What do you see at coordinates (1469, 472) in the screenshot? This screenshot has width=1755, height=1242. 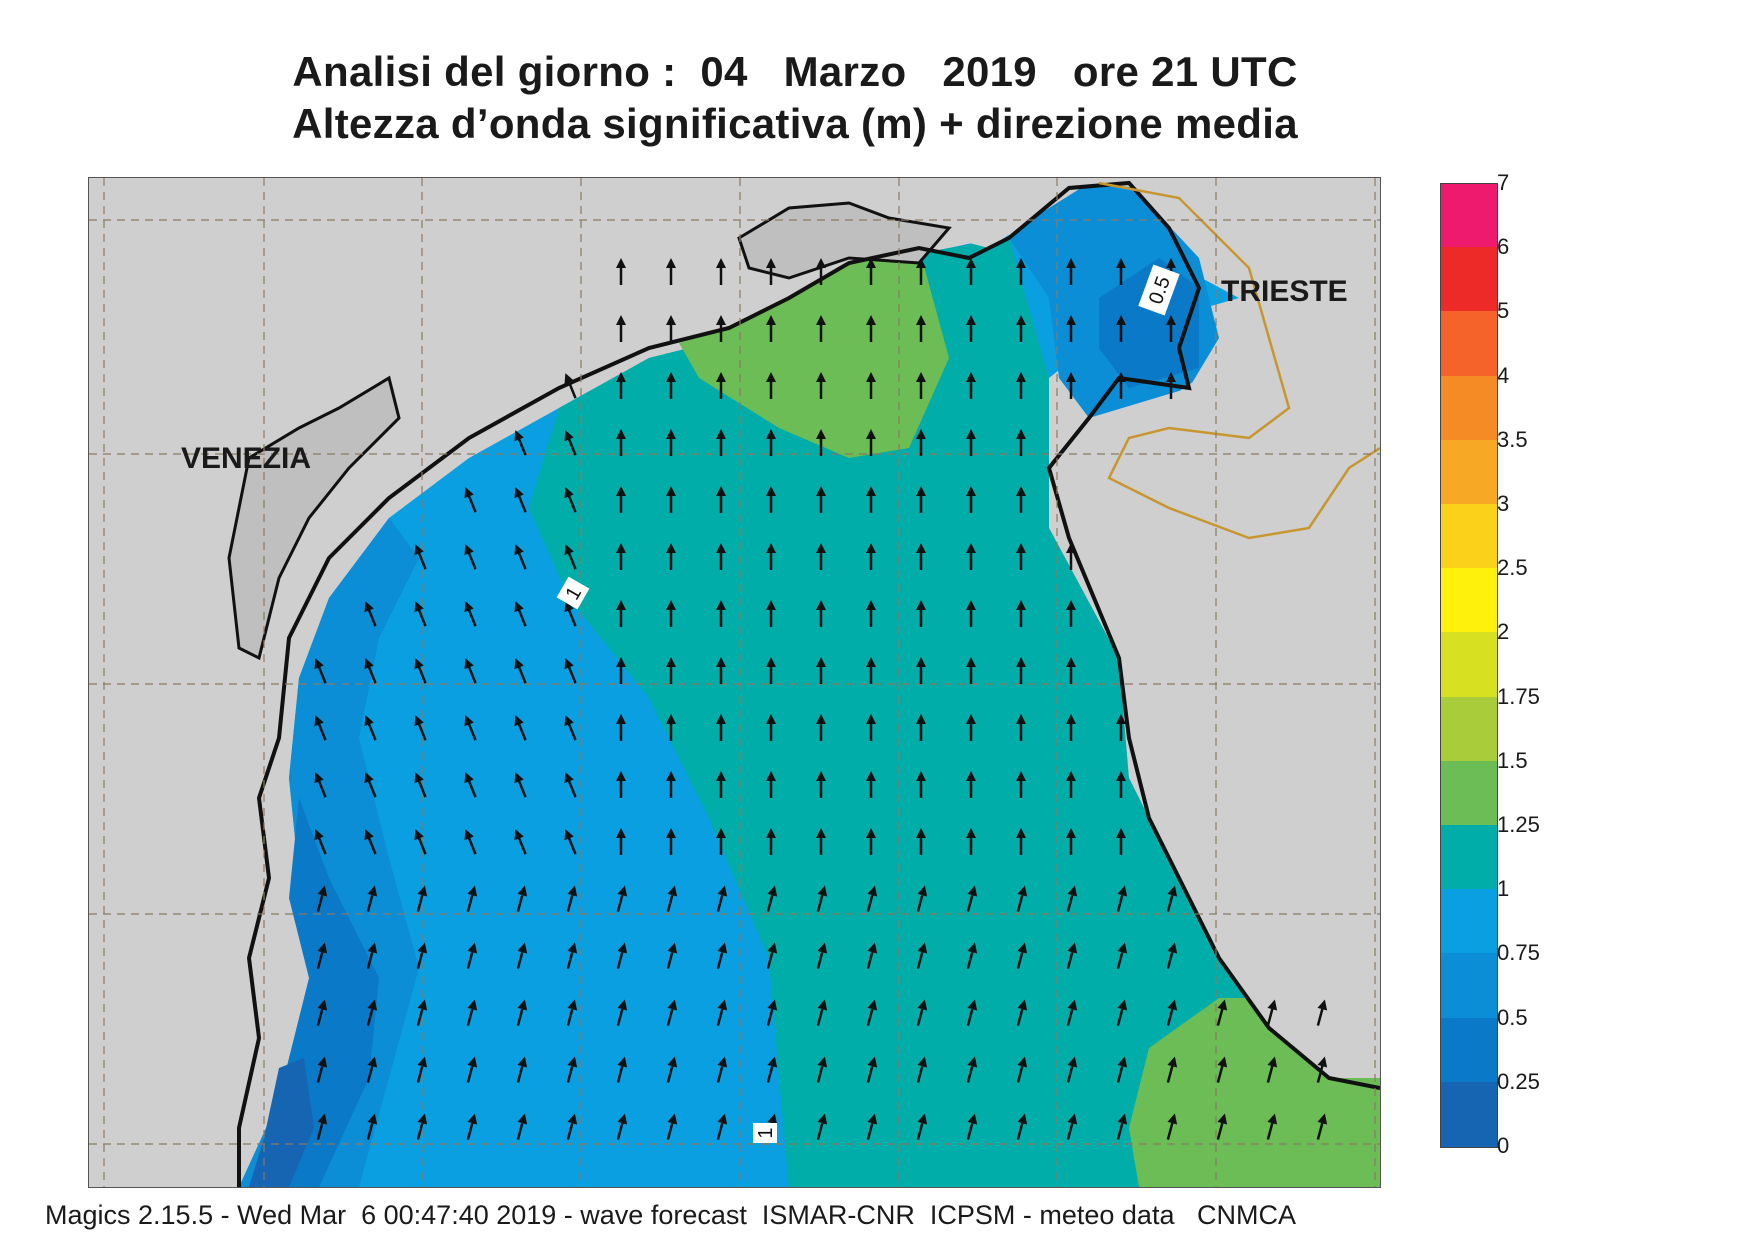 I see `colorbar-segment` at bounding box center [1469, 472].